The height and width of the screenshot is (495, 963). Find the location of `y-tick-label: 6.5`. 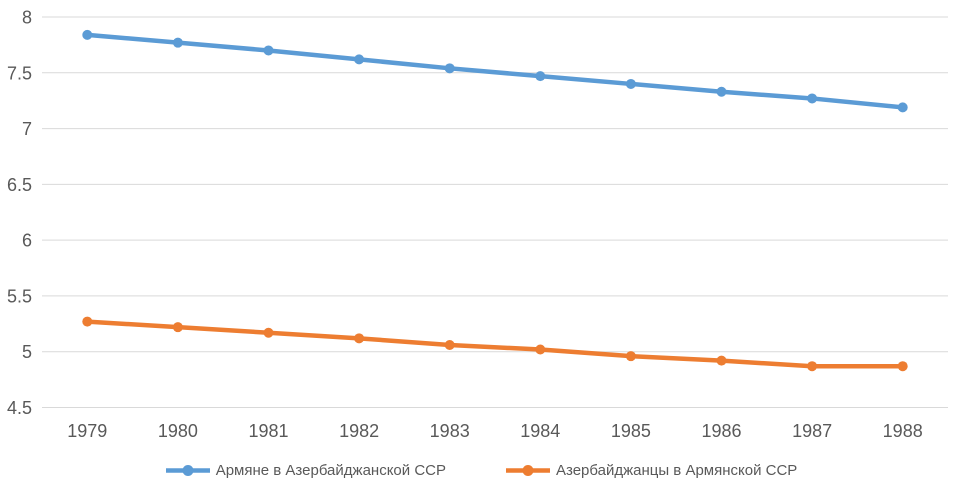

y-tick-label: 6.5 is located at coordinates (19, 185).